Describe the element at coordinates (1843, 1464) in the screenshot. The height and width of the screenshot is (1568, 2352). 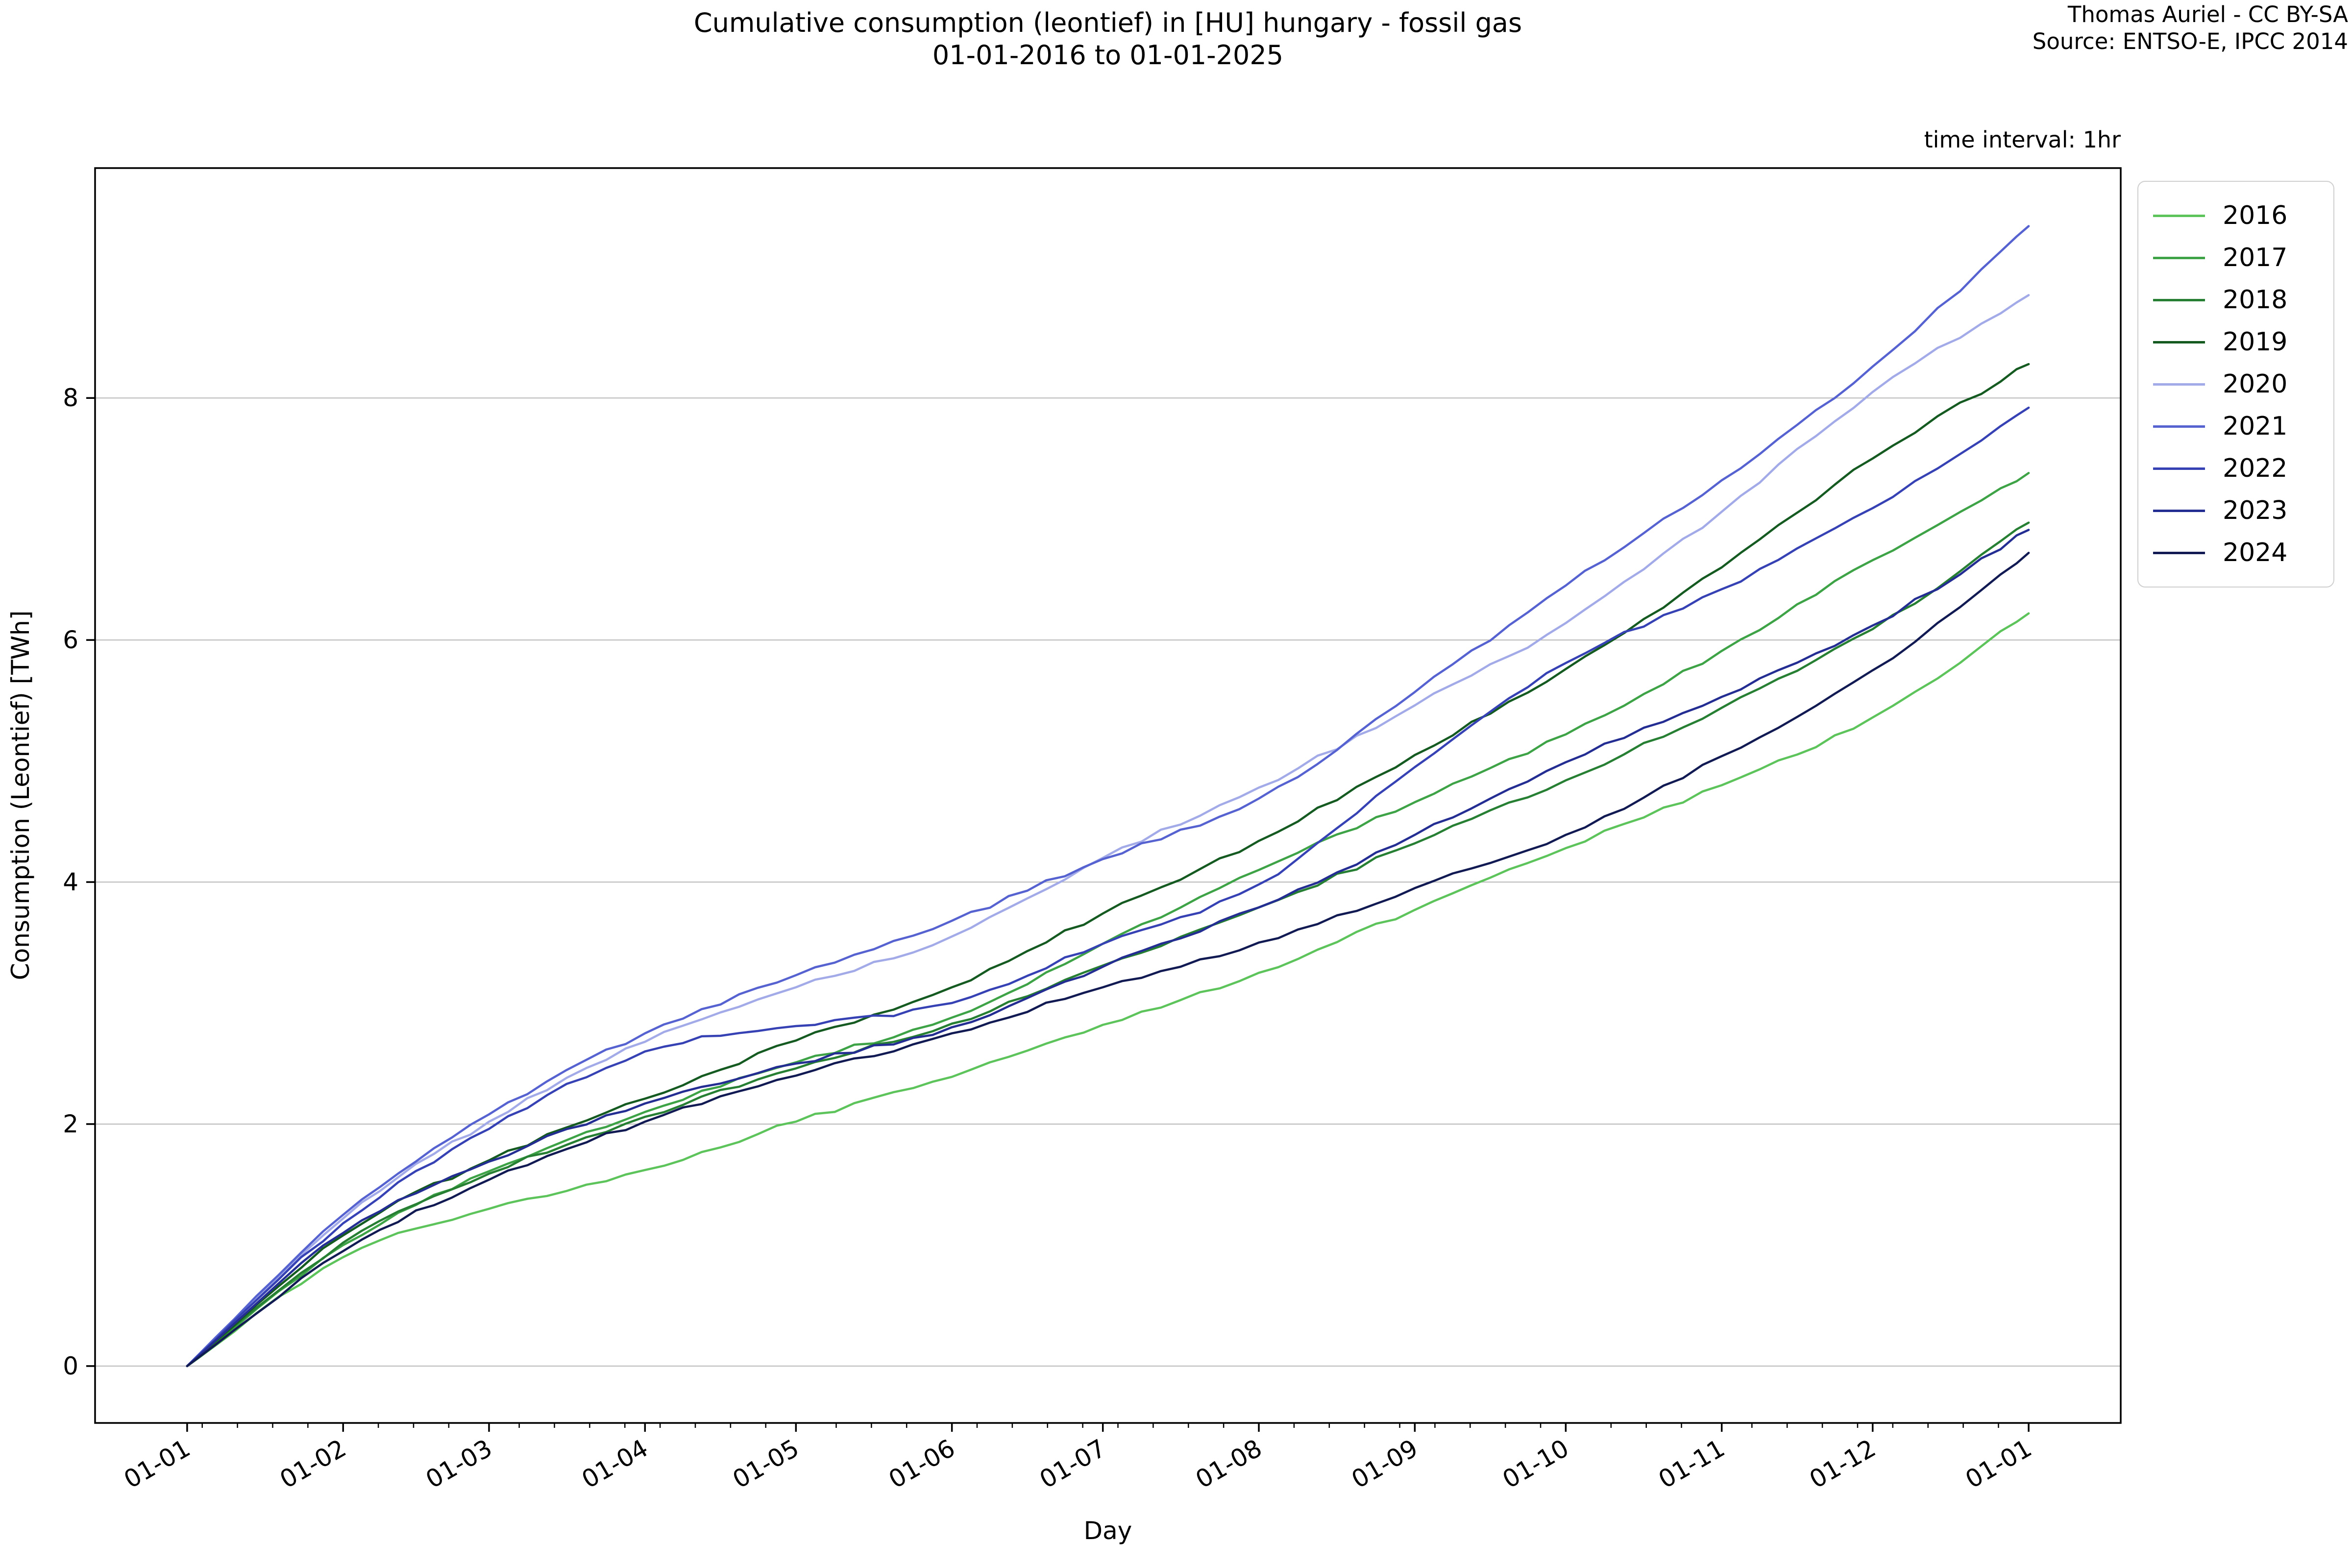
I see `x-tick-label: 01-12` at that location.